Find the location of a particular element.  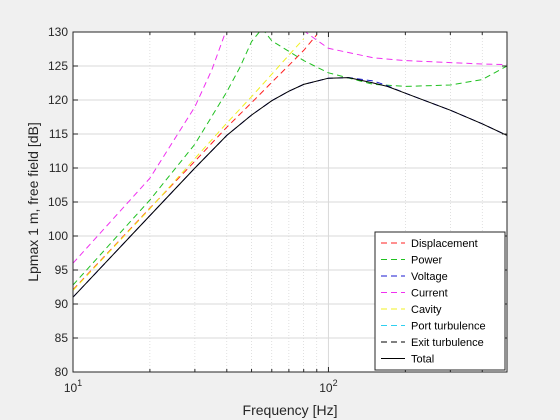

legend-entry-label: Exit turbulence is located at coordinates (447, 343).